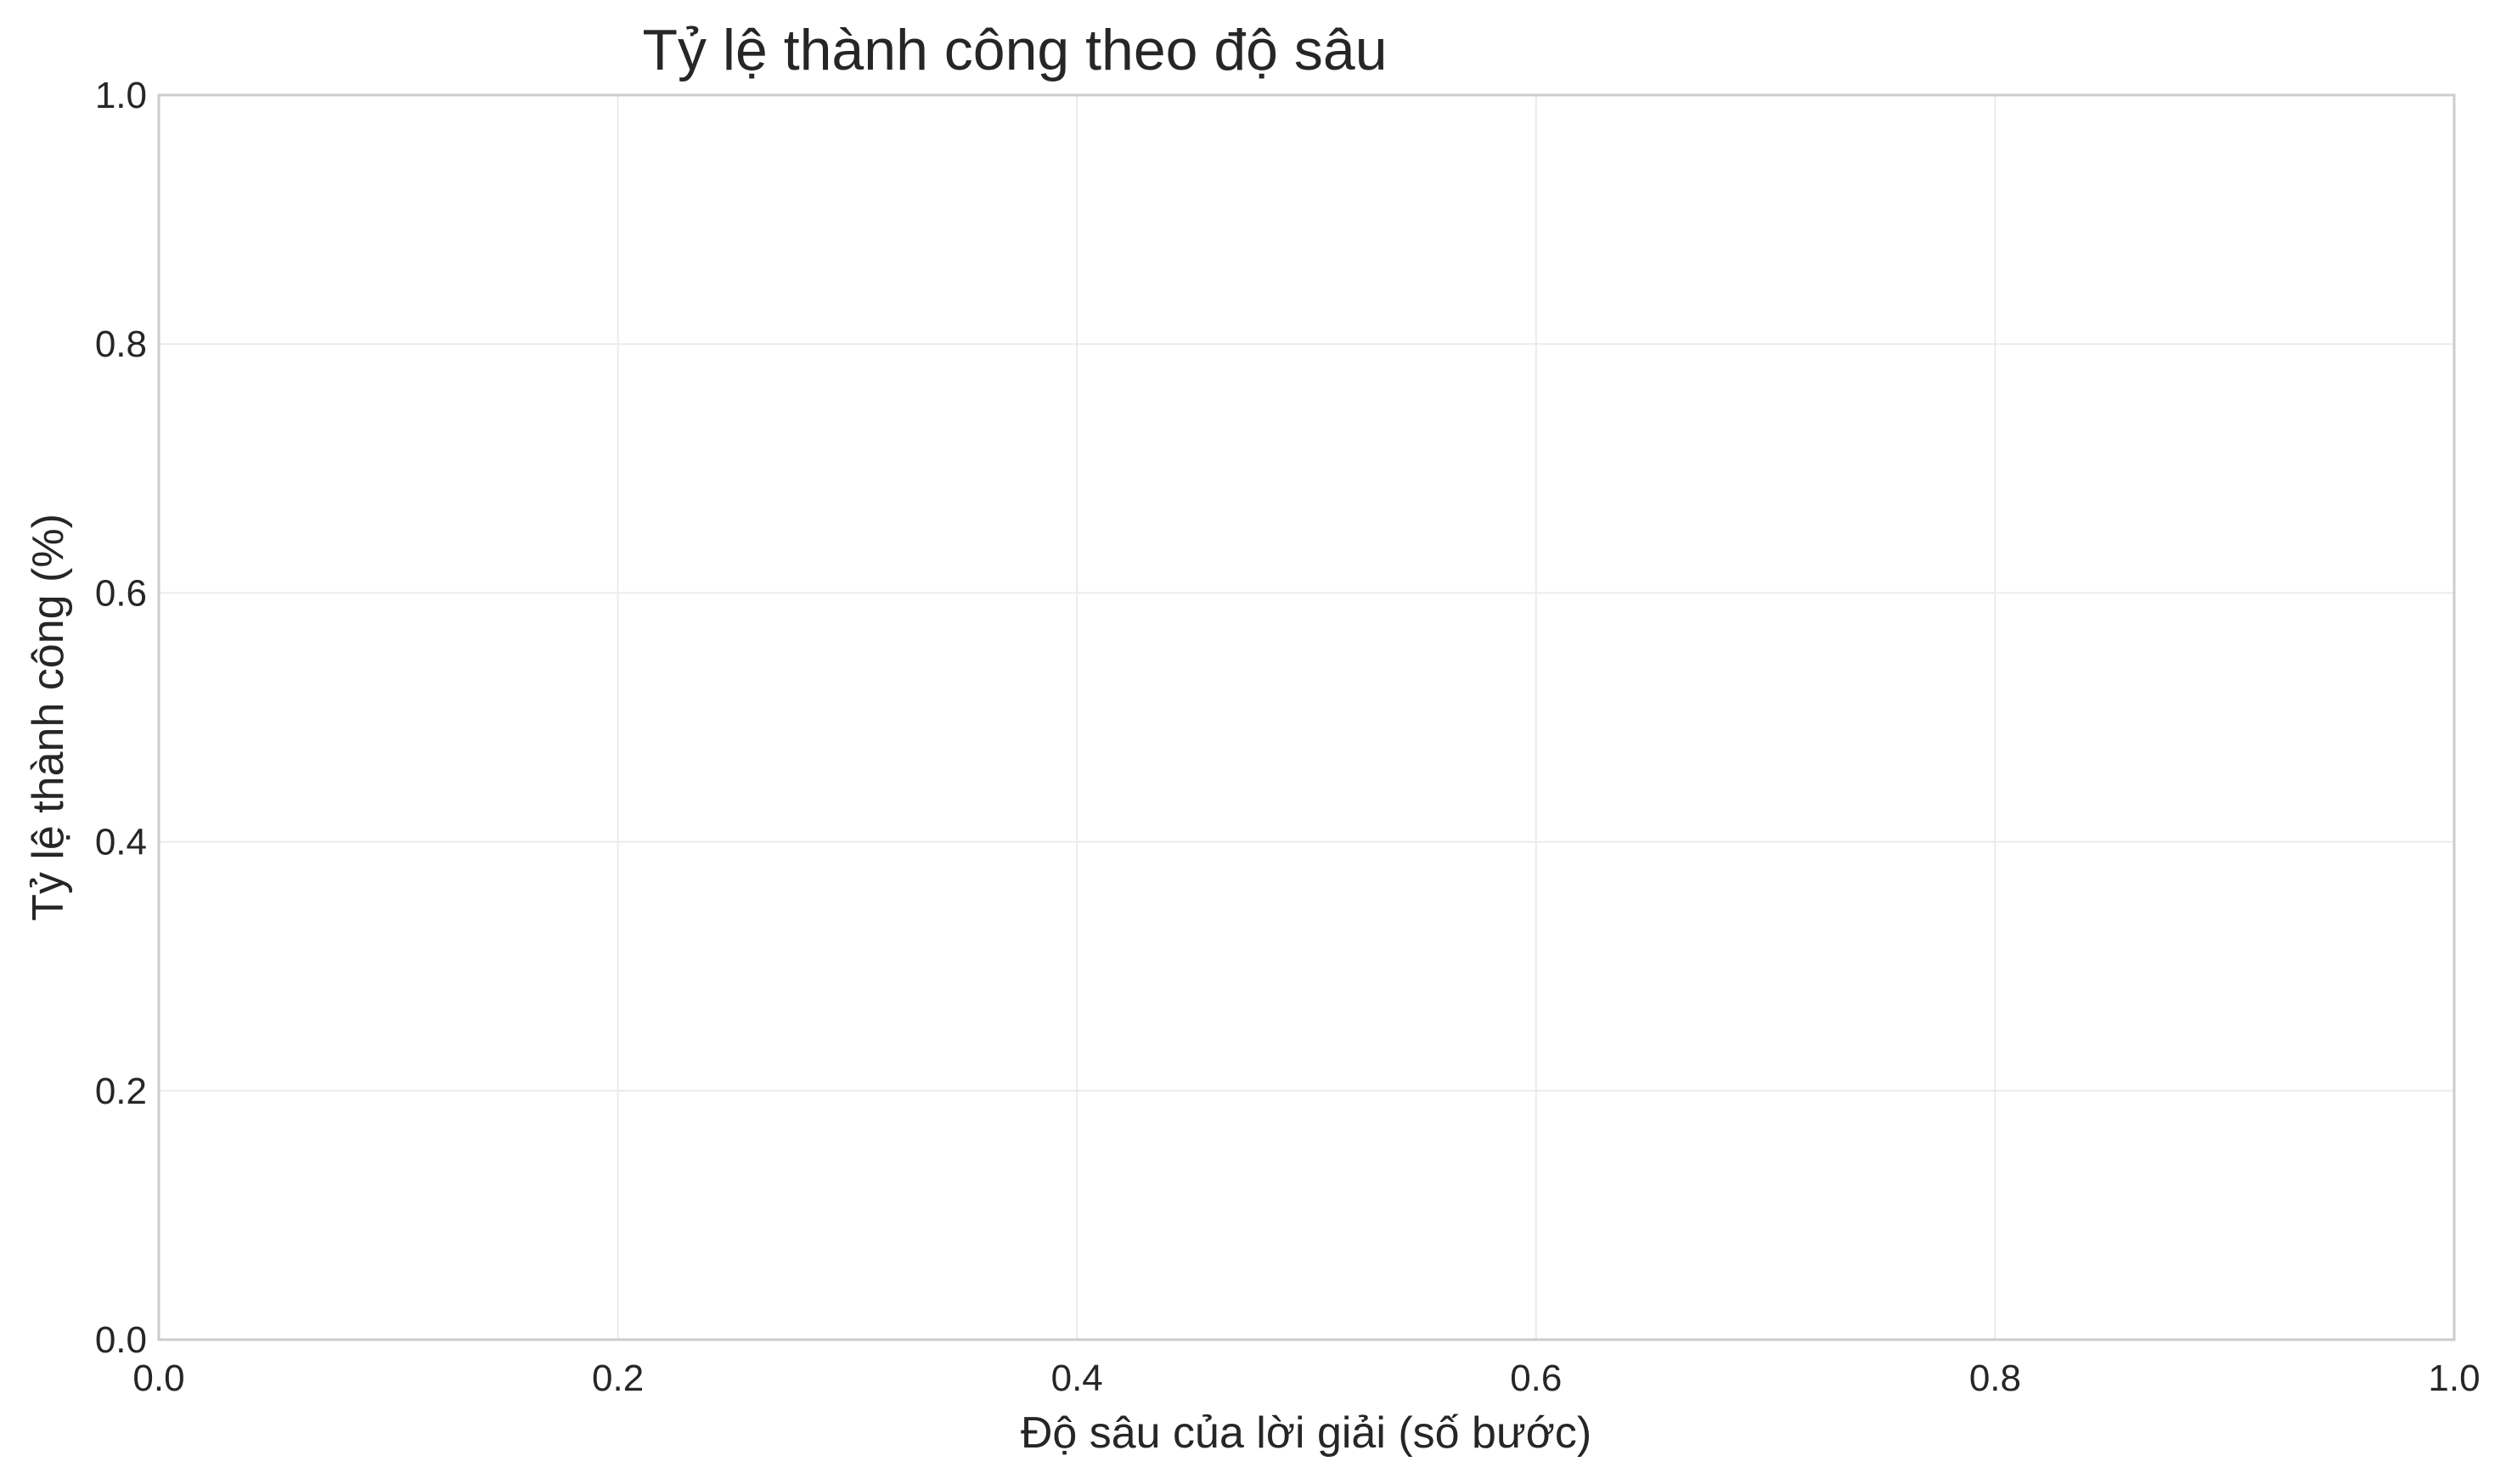  Describe the element at coordinates (121, 344) in the screenshot. I see `y-tick-label: 0.8` at that location.